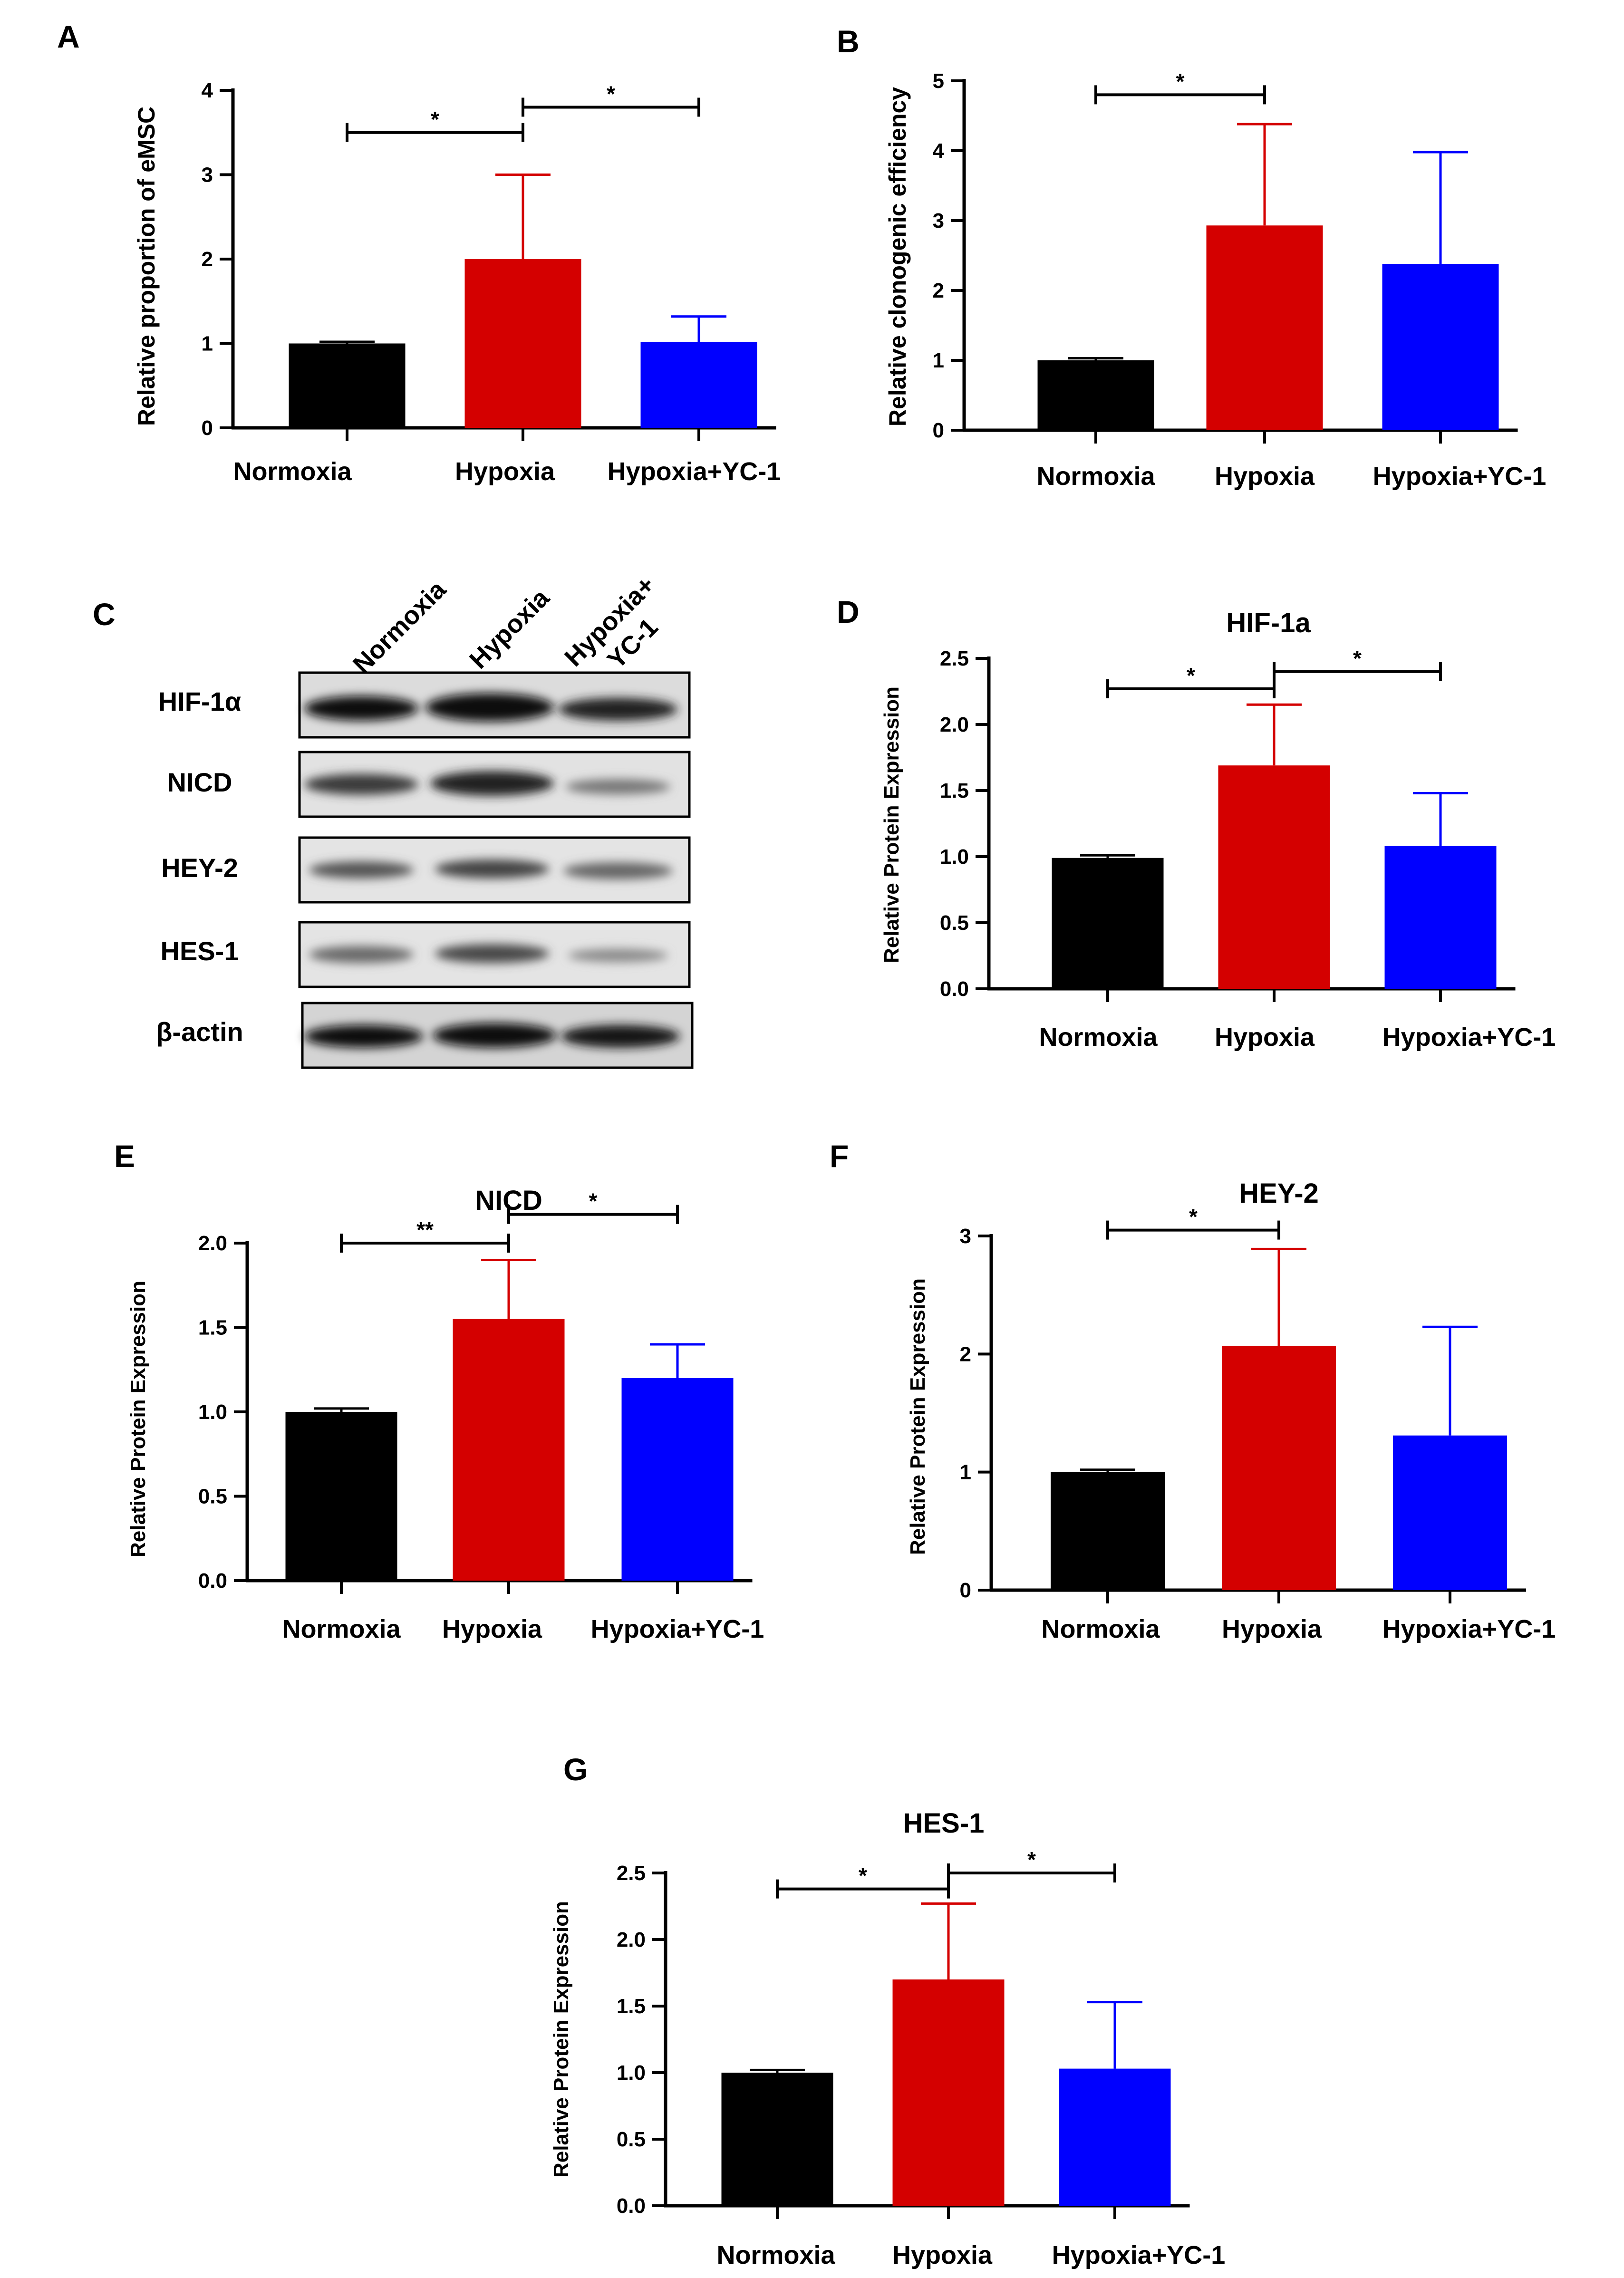 The width and height of the screenshot is (1624, 2278). What do you see at coordinates (1469, 1037) in the screenshot?
I see `category-label-d-hypoxia-yc-1: Hypoxia+YC-1` at bounding box center [1469, 1037].